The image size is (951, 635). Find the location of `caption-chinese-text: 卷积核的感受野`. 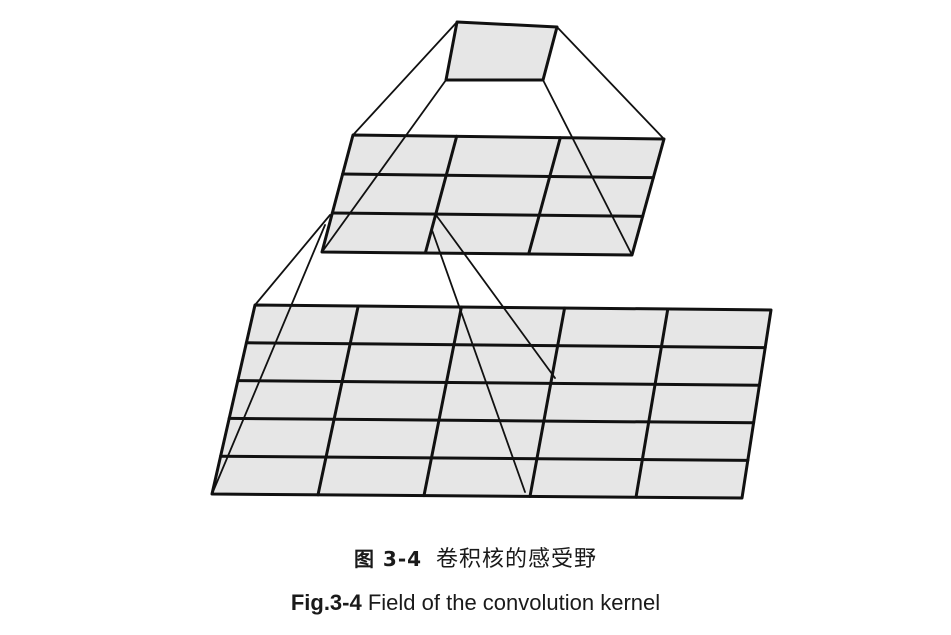

caption-chinese-text: 卷积核的感受野 is located at coordinates (517, 559).